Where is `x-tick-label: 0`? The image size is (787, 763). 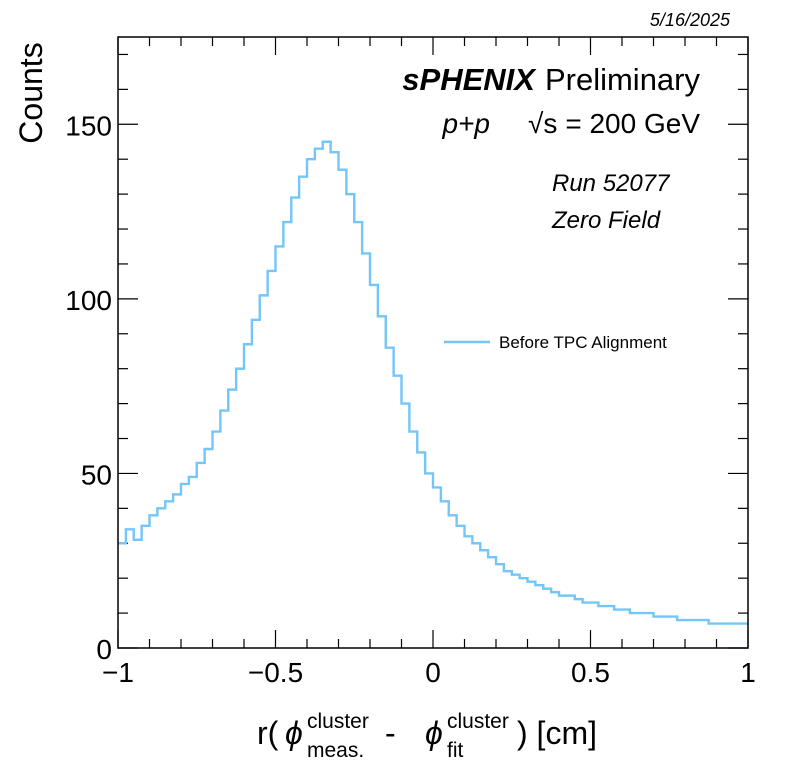 x-tick-label: 0 is located at coordinates (433, 672).